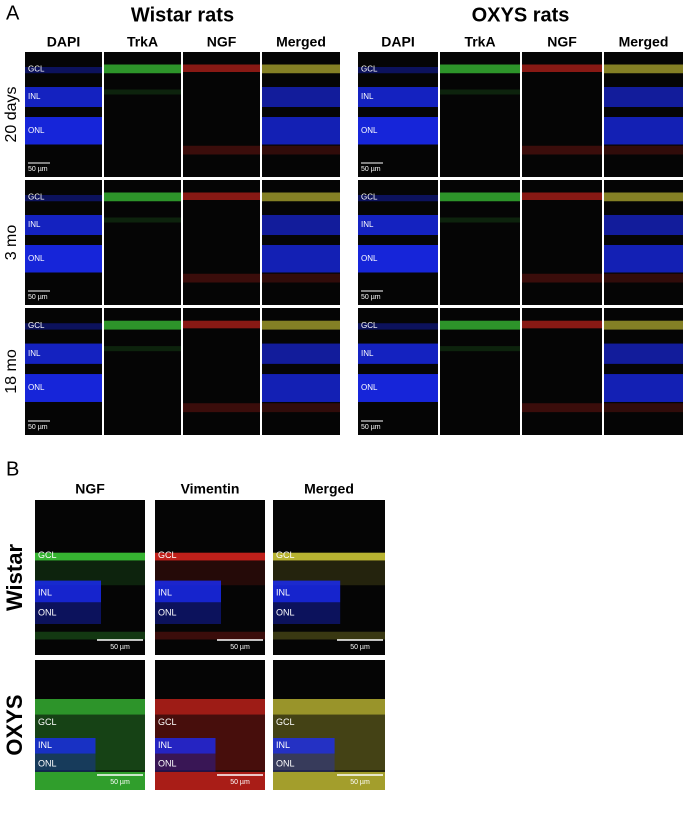 Image resolution: width=685 pixels, height=816 pixels. I want to click on column-header: Vimentin, so click(210, 489).